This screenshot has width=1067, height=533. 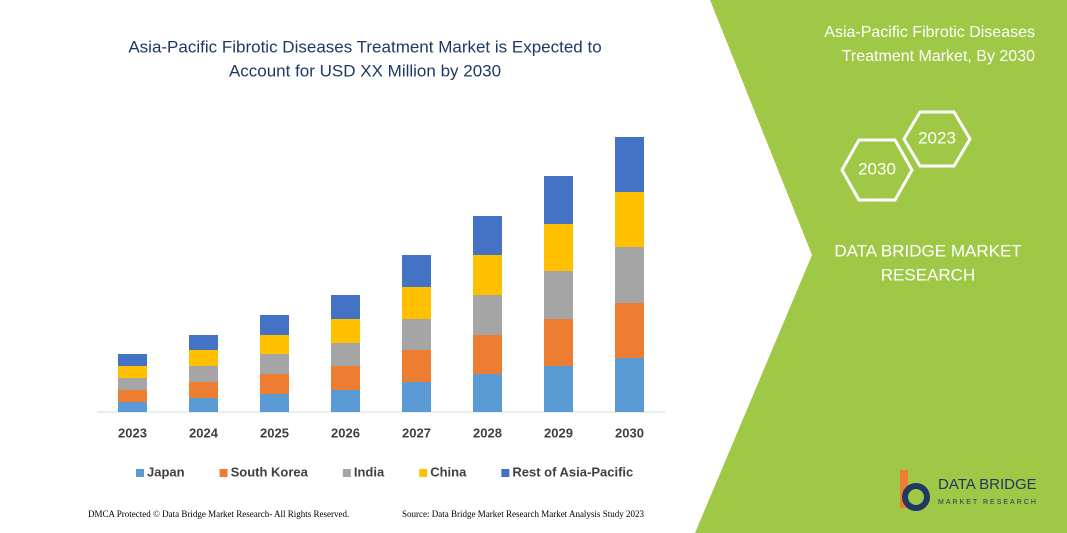 I want to click on panel-title: Treatment Market, By 2030, so click(x=938, y=56).